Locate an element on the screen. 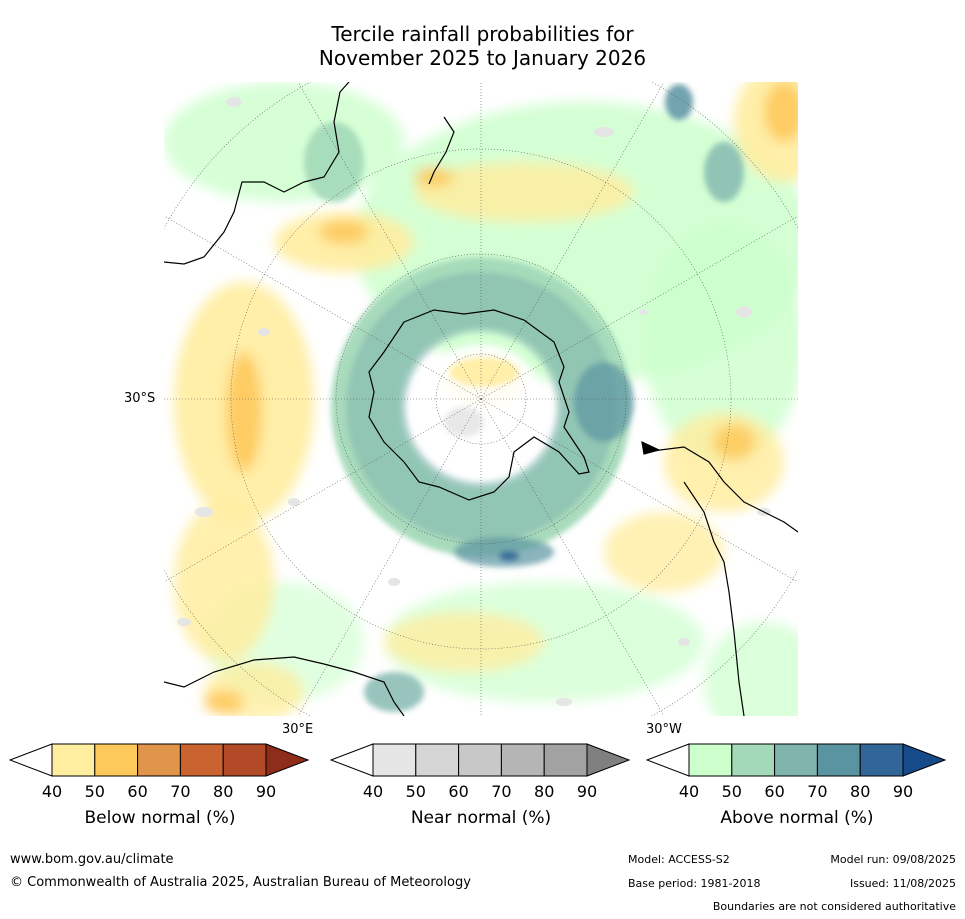 The height and width of the screenshot is (919, 965). map-title-line2: November 2025 to January 2026 is located at coordinates (482, 58).